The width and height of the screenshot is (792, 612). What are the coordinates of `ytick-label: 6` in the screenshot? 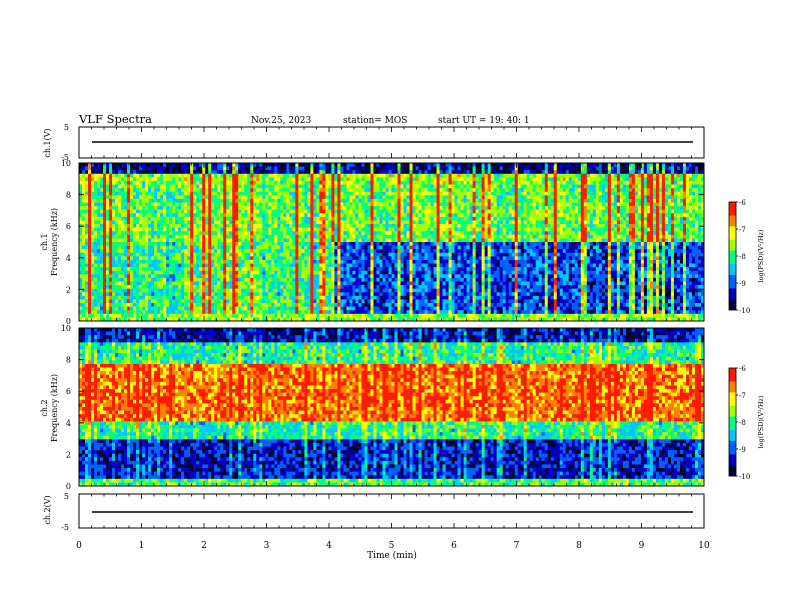 It's located at (68, 391).